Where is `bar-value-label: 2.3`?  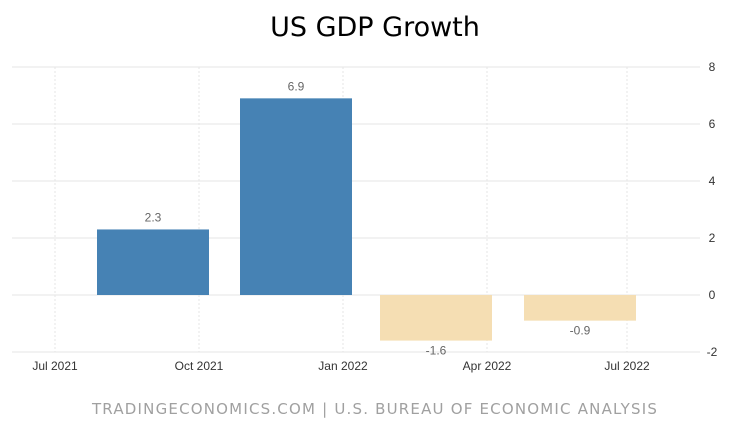
bar-value-label: 2.3 is located at coordinates (153, 217).